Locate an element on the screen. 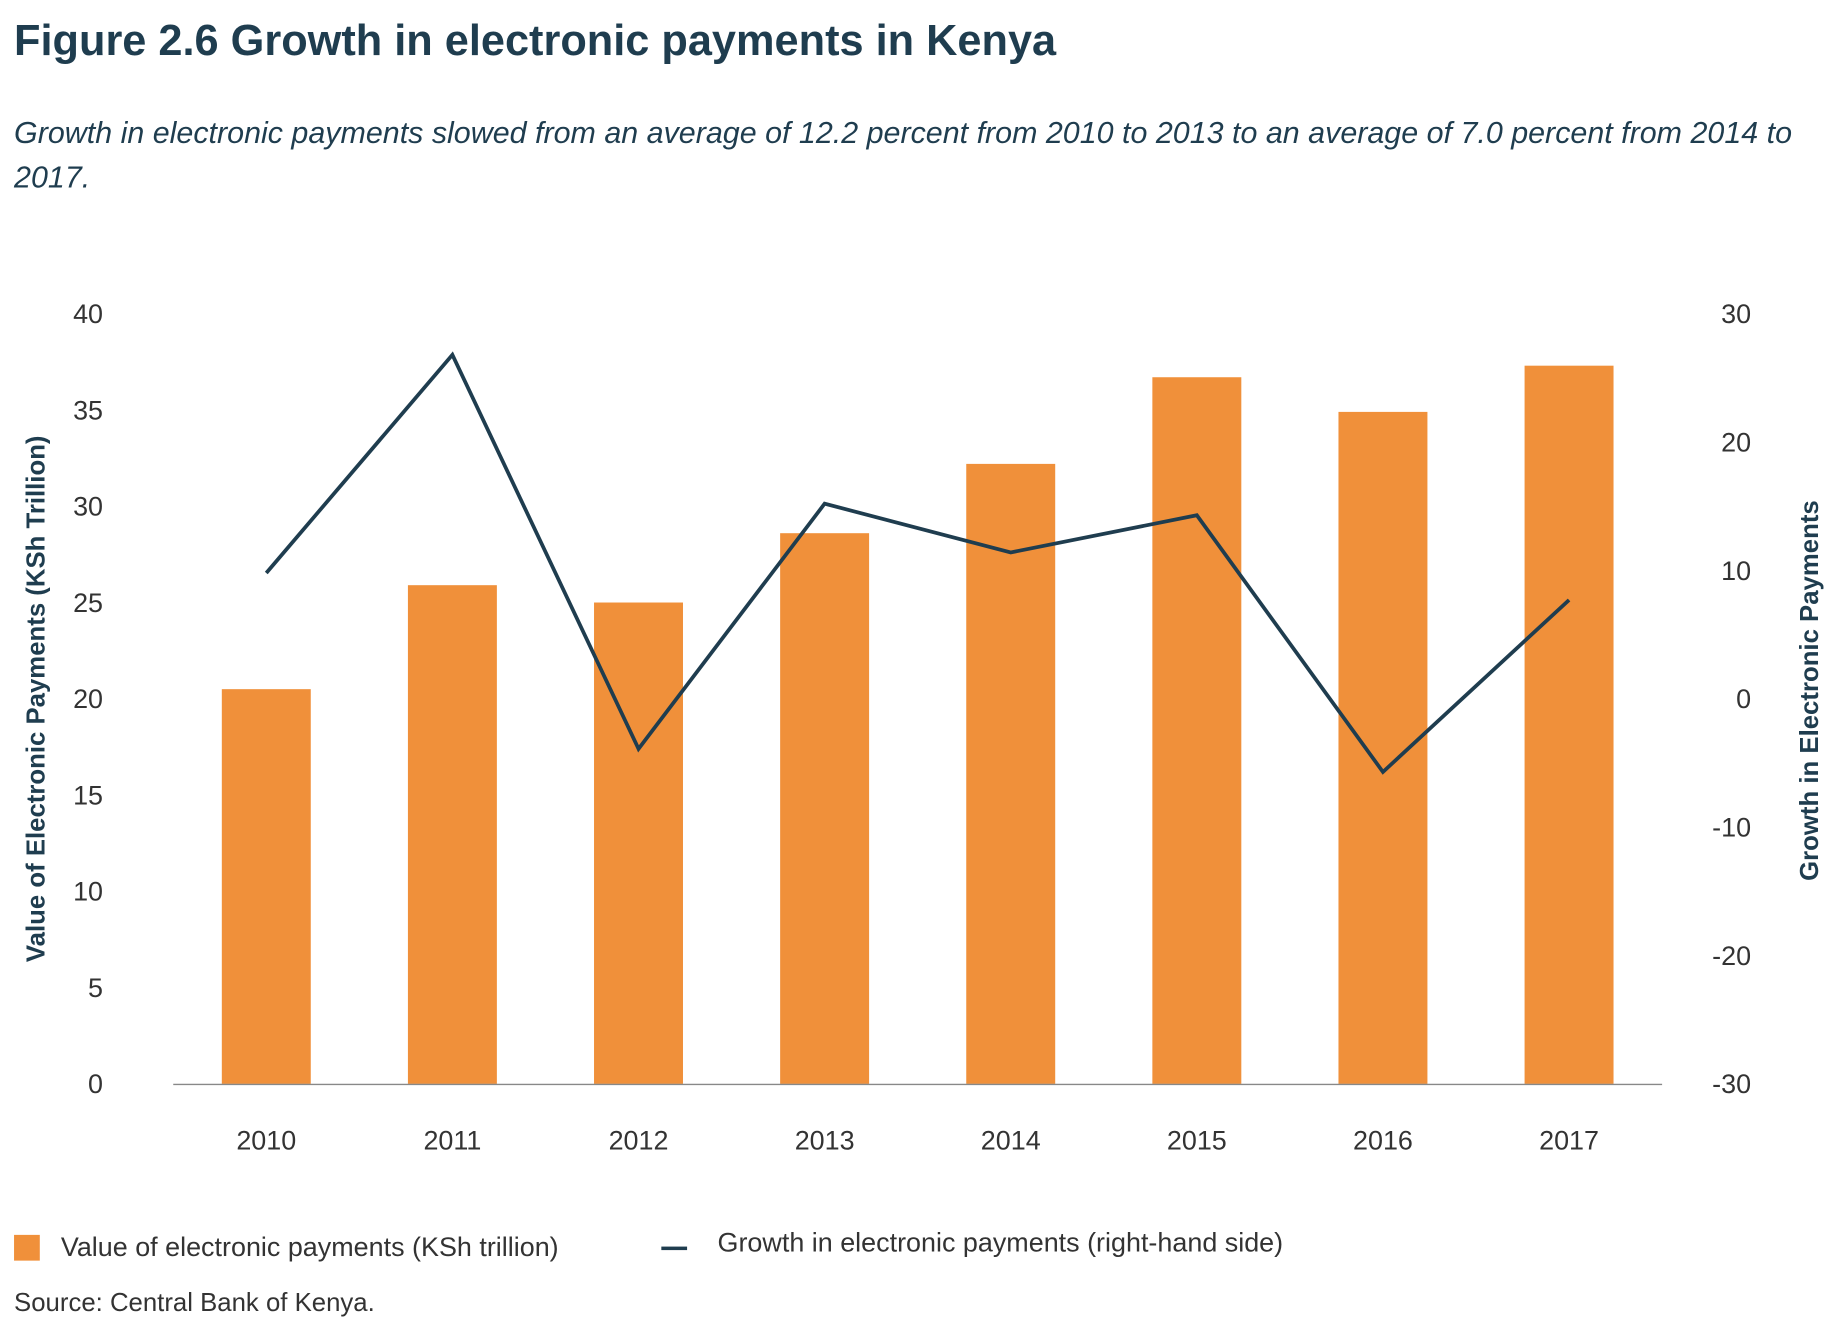  y-left-tick: 0 is located at coordinates (95, 1084).